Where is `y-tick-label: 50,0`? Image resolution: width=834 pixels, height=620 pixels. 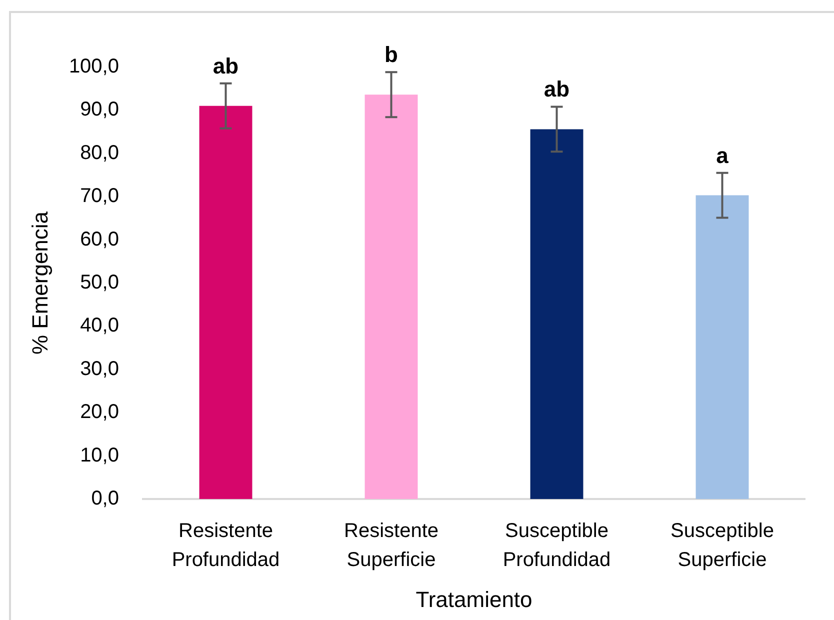
y-tick-label: 50,0 is located at coordinates (99, 283).